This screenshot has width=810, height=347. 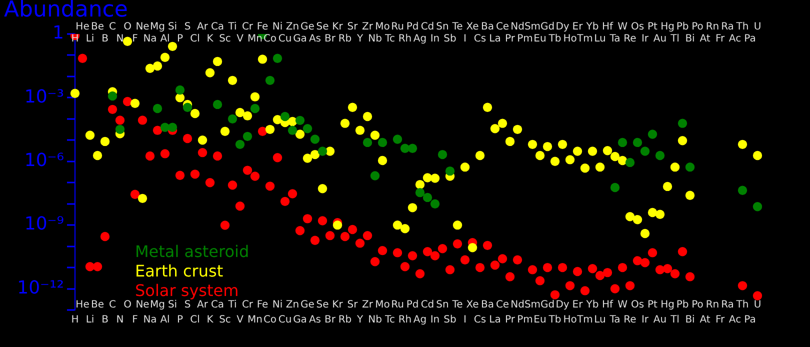 What do you see at coordinates (397, 305) in the screenshot?
I see `x-tick-label: Ru` at bounding box center [397, 305].